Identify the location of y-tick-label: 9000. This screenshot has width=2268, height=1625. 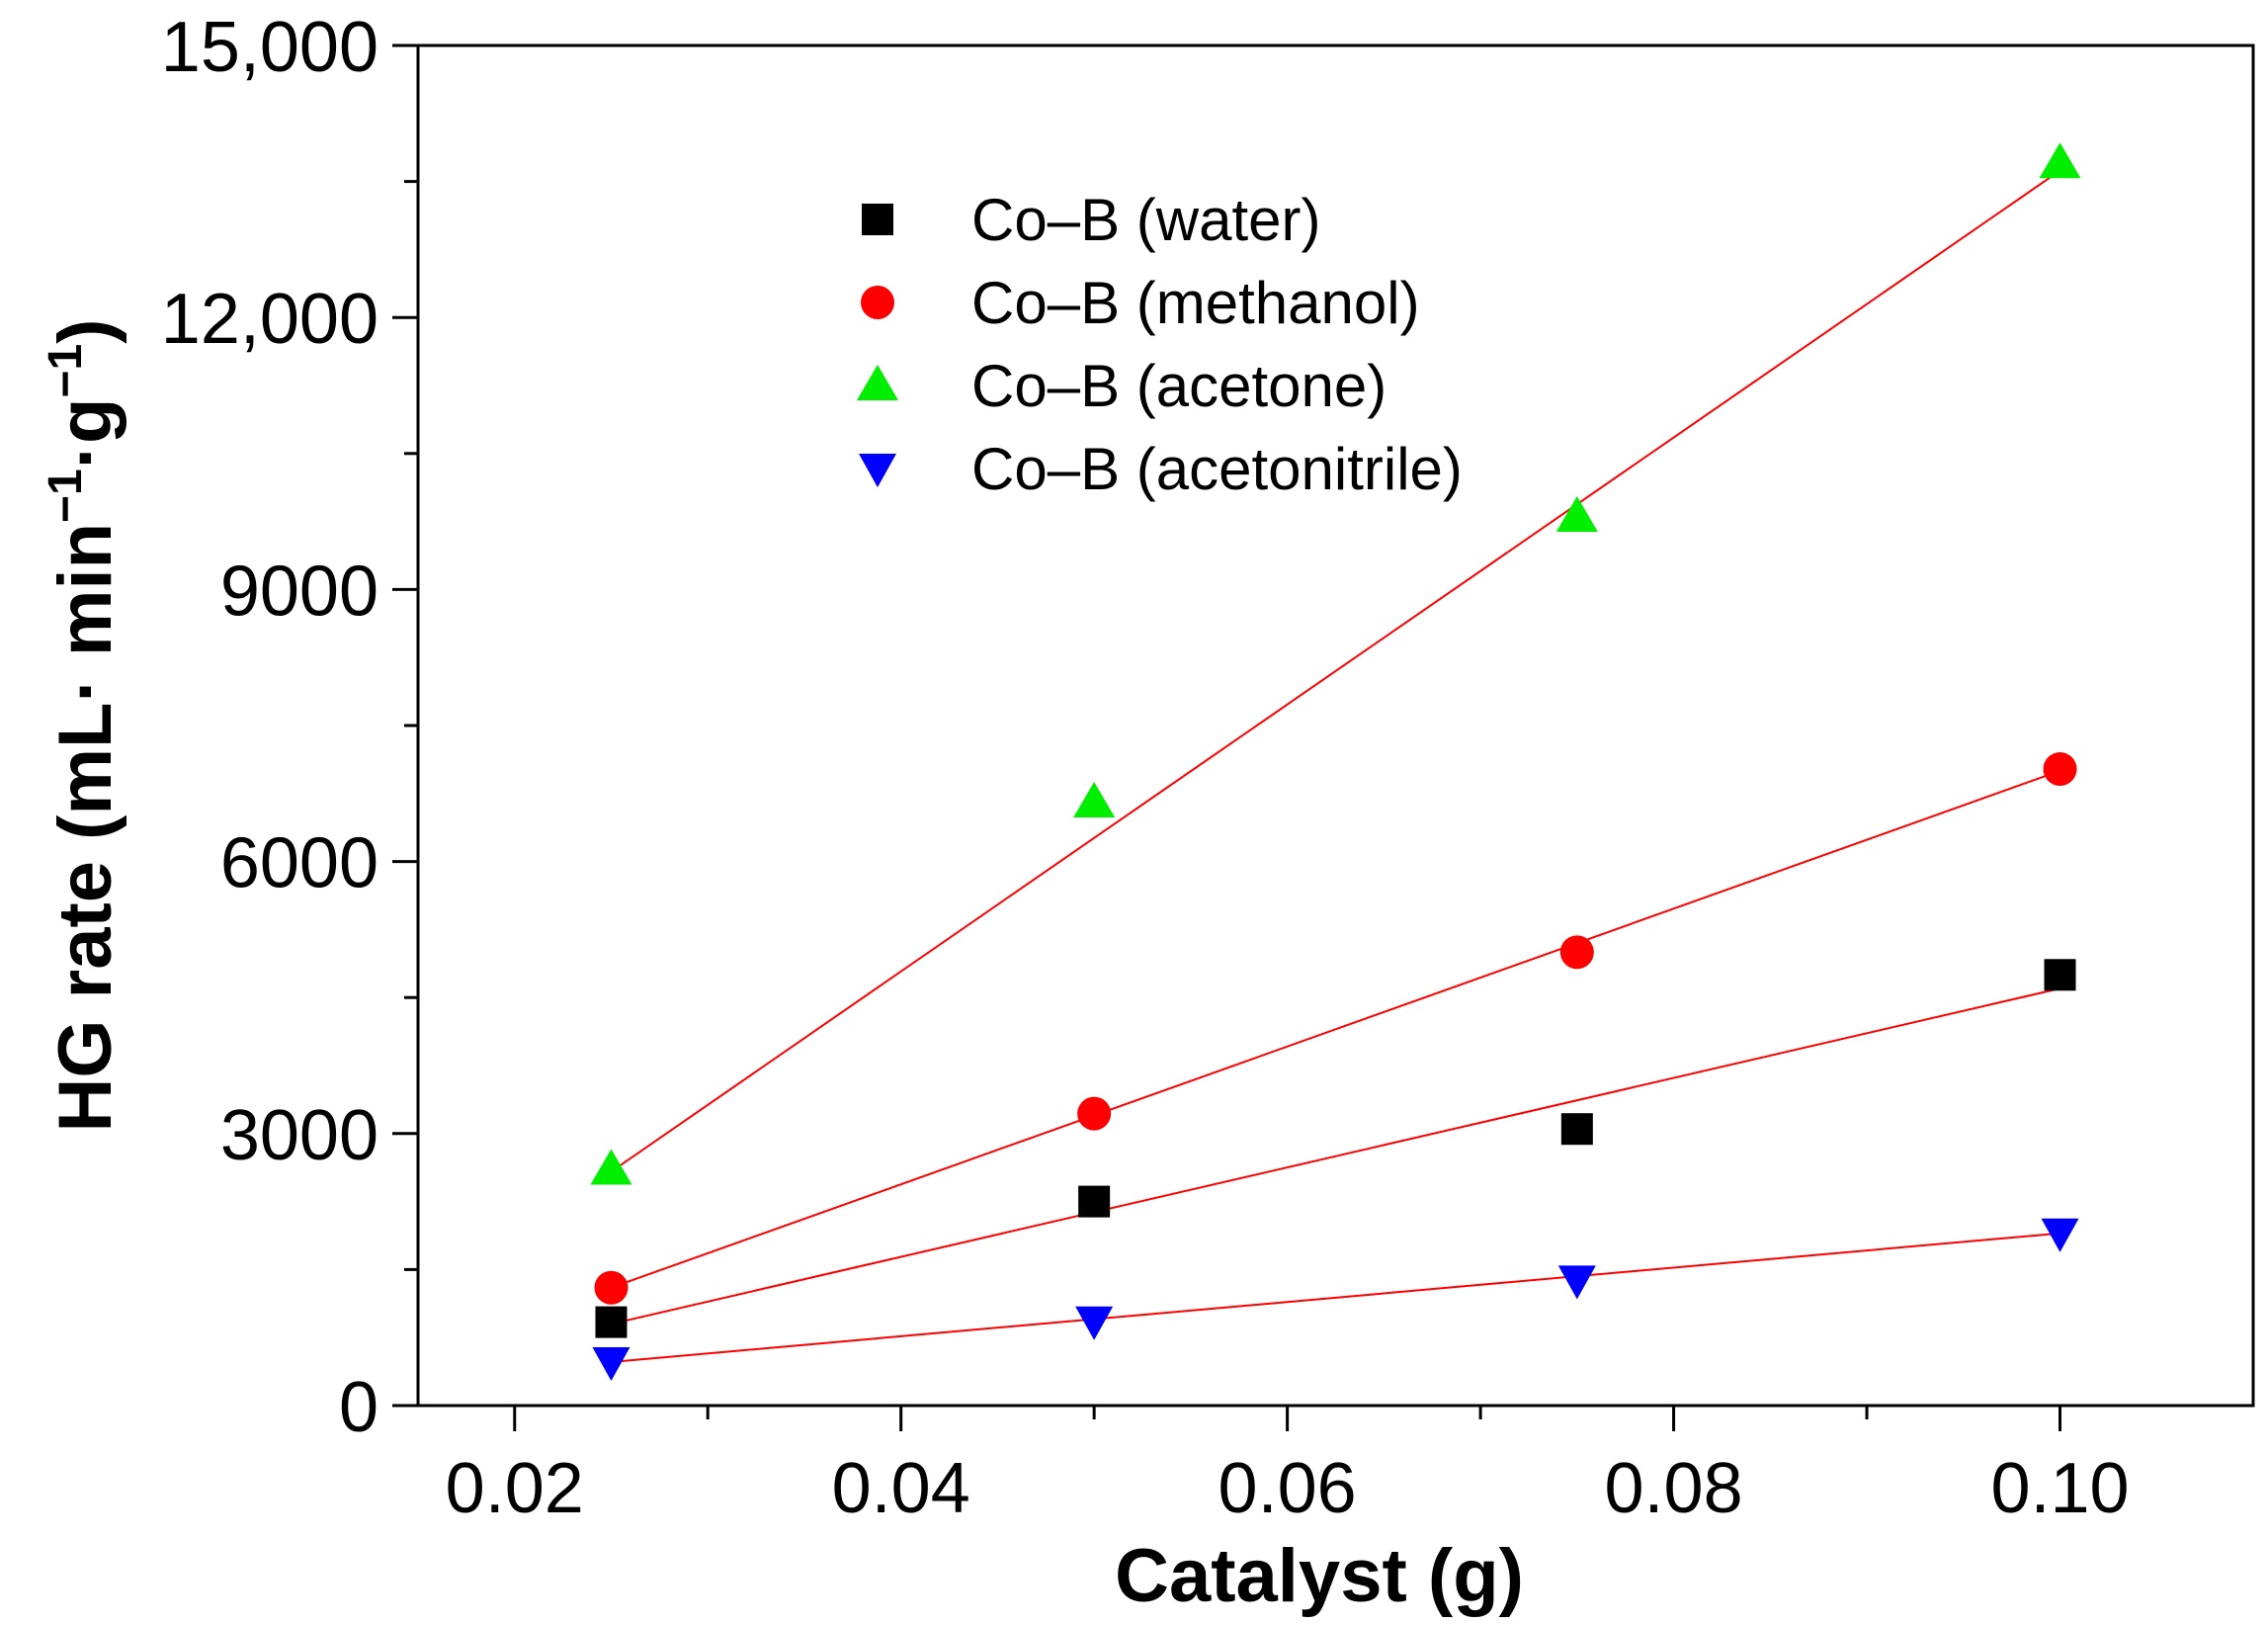
(299, 591).